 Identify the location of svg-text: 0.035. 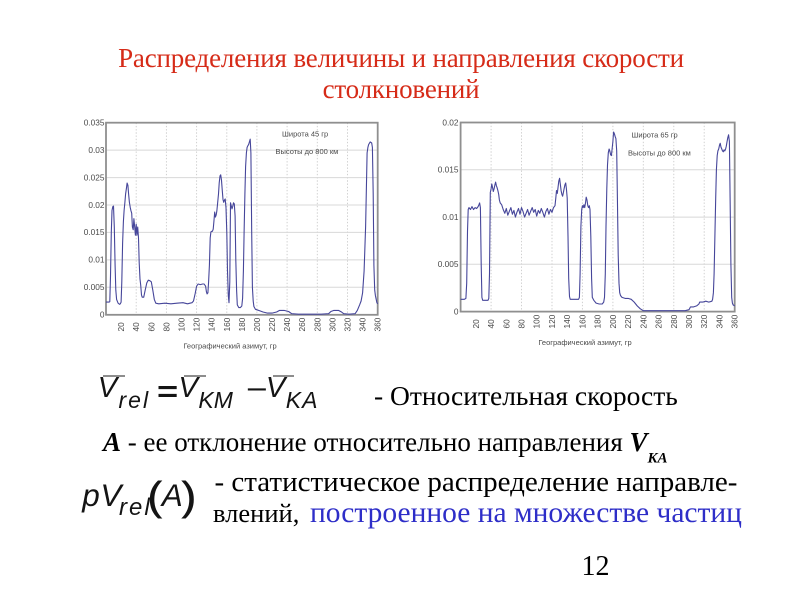
(94, 123).